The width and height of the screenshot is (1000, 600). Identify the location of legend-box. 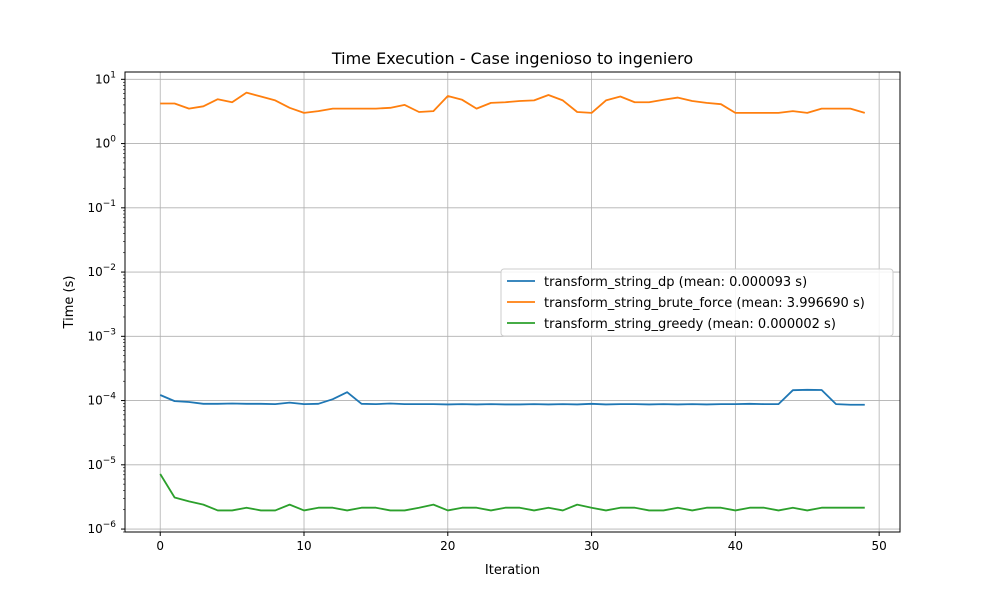
(697, 302).